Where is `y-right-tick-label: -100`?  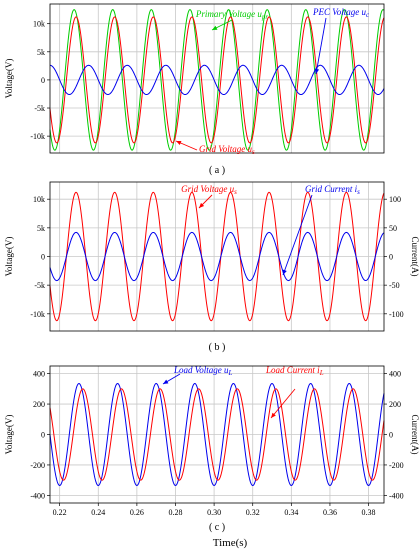 y-right-tick-label: -100 is located at coordinates (396, 314).